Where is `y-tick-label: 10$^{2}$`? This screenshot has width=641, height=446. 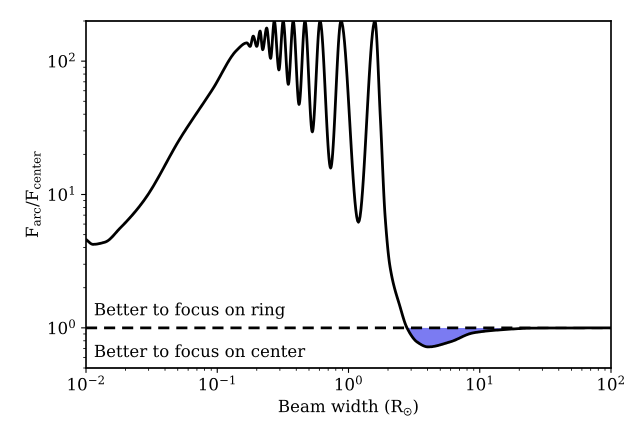 y-tick-label: 10$^{2}$ is located at coordinates (61, 60).